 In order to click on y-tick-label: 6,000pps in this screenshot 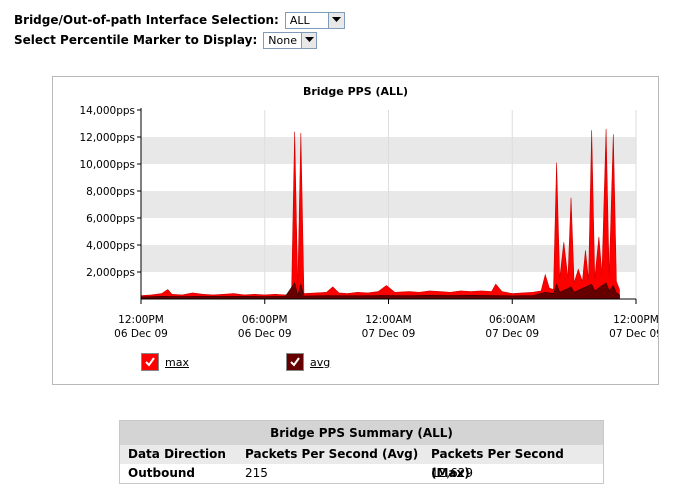, I will do `click(110, 219)`.